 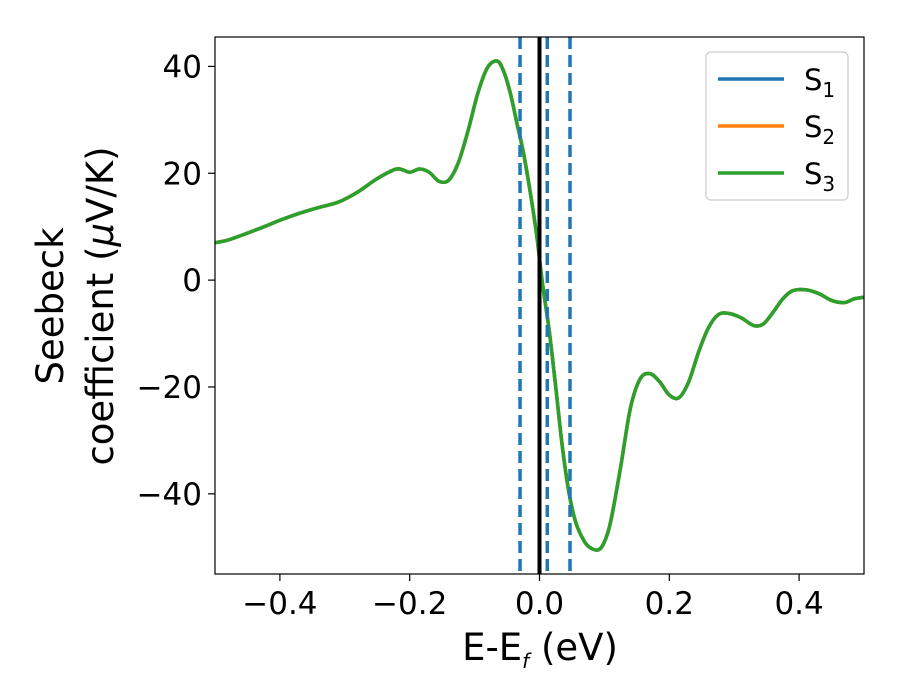 What do you see at coordinates (540, 649) in the screenshot?
I see `x-axis-label: E-Ef (eV)` at bounding box center [540, 649].